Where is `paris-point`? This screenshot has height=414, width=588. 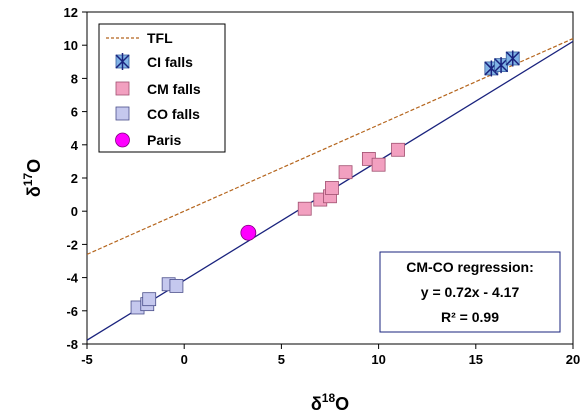 paris-point is located at coordinates (248, 232).